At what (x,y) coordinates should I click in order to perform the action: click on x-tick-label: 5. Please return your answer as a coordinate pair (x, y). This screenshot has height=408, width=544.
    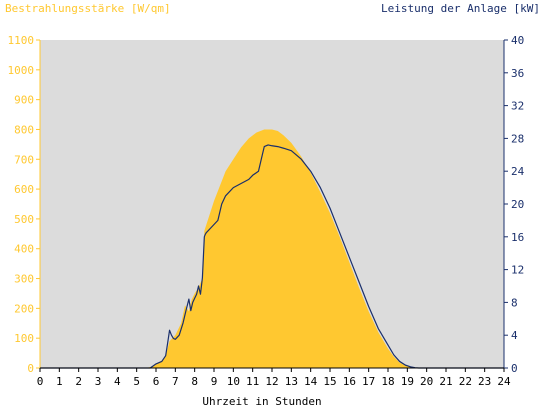
    Looking at the image, I should click on (136, 381).